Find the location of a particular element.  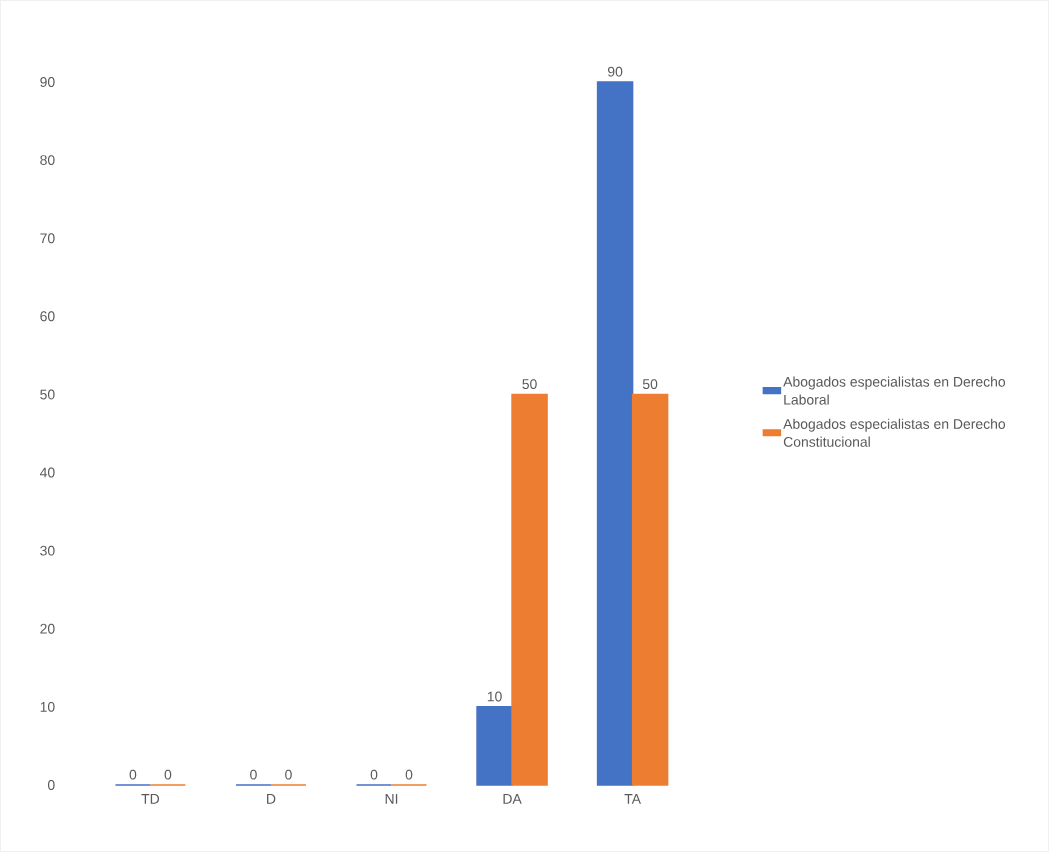

y-tick-label: 90 is located at coordinates (47, 82).